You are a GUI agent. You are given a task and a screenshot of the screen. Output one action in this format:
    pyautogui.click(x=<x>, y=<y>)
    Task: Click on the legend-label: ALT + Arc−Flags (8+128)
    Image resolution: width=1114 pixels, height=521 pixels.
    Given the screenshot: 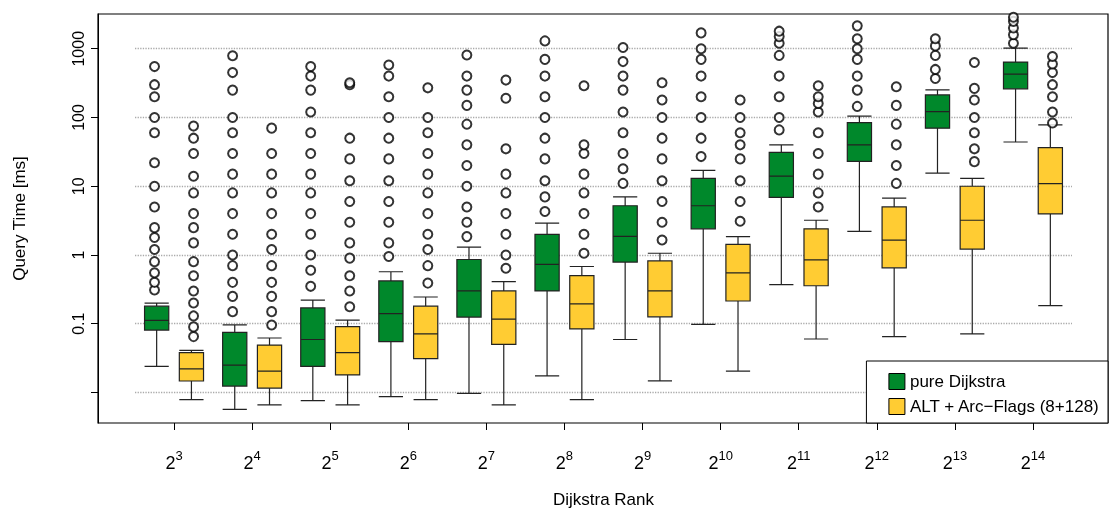 What is the action you would take?
    pyautogui.click(x=1004, y=406)
    